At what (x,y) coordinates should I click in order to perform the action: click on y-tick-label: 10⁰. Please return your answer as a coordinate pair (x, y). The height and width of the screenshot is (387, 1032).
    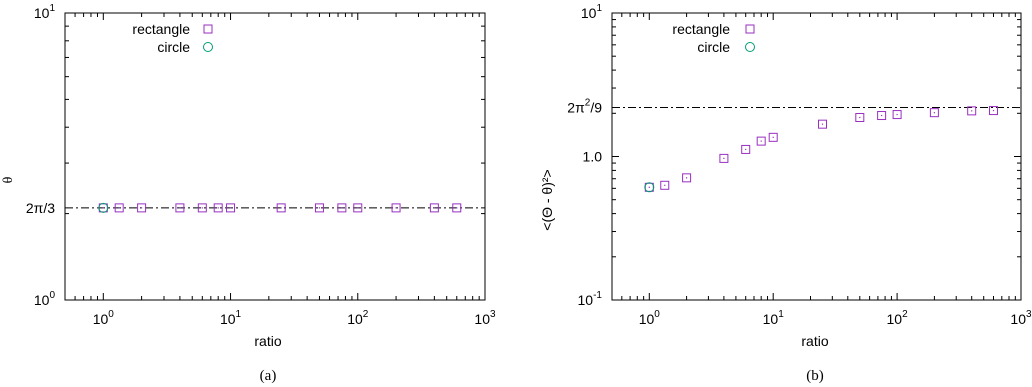
    Looking at the image, I should click on (45, 299).